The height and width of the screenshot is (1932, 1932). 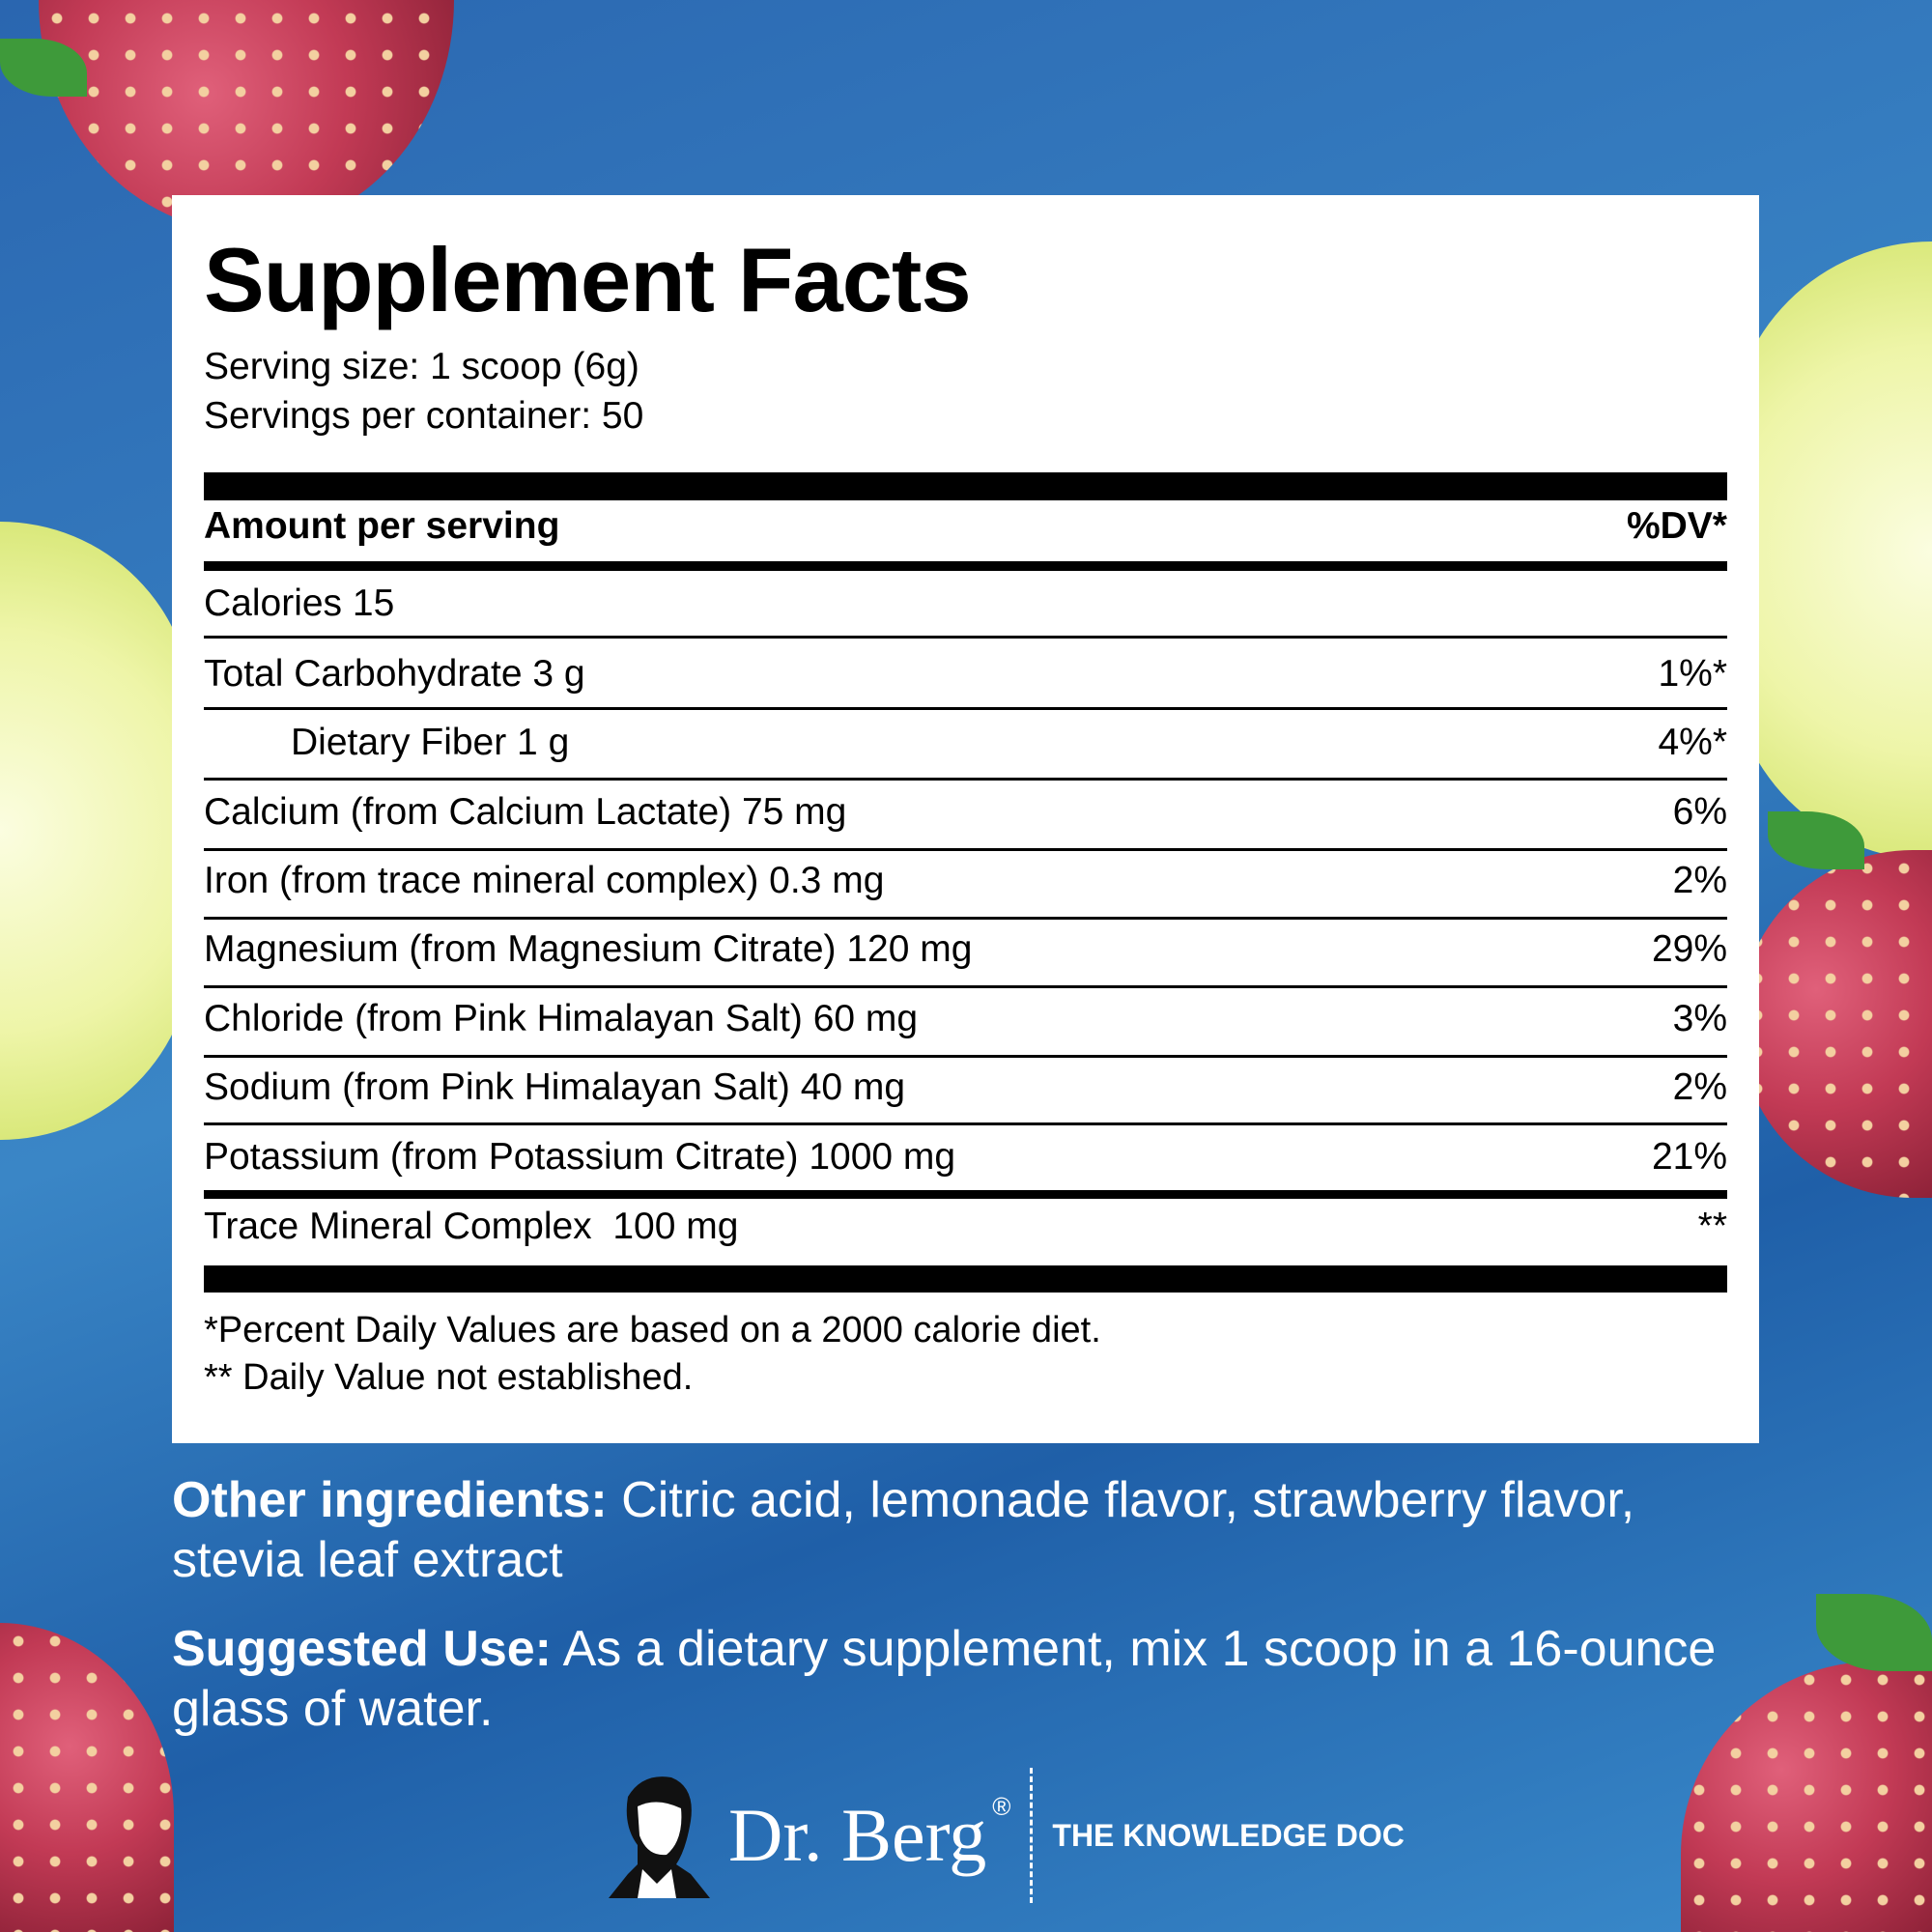 What do you see at coordinates (394, 674) in the screenshot?
I see `nutrient-label: Total Carbohydrate 3 g` at bounding box center [394, 674].